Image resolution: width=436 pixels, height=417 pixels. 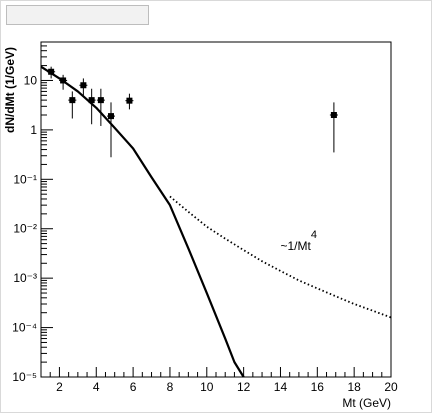 I want to click on y-axis-title: dN/dMt (1/GeV), so click(x=10, y=90).